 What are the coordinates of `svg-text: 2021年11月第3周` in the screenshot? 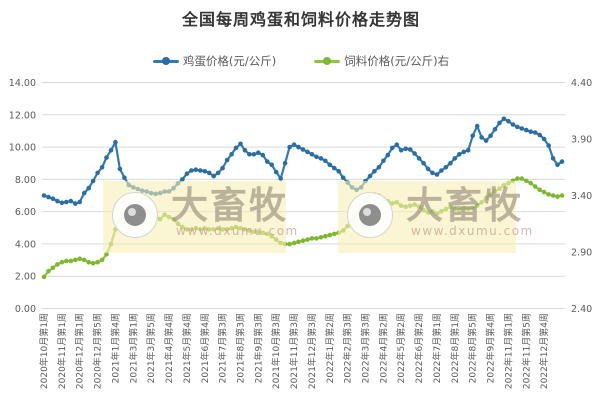 It's located at (294, 351).